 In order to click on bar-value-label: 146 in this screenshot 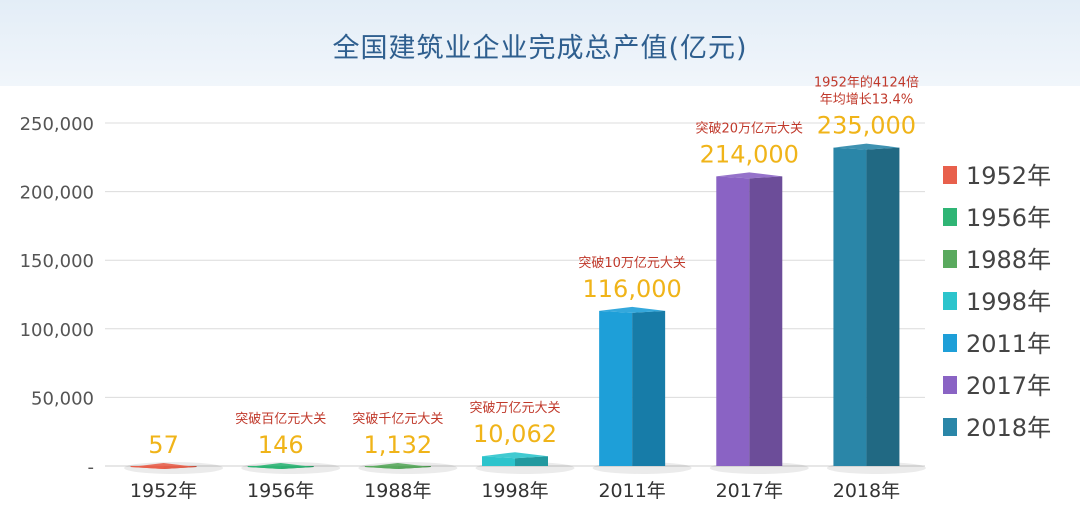, I will do `click(281, 445)`.